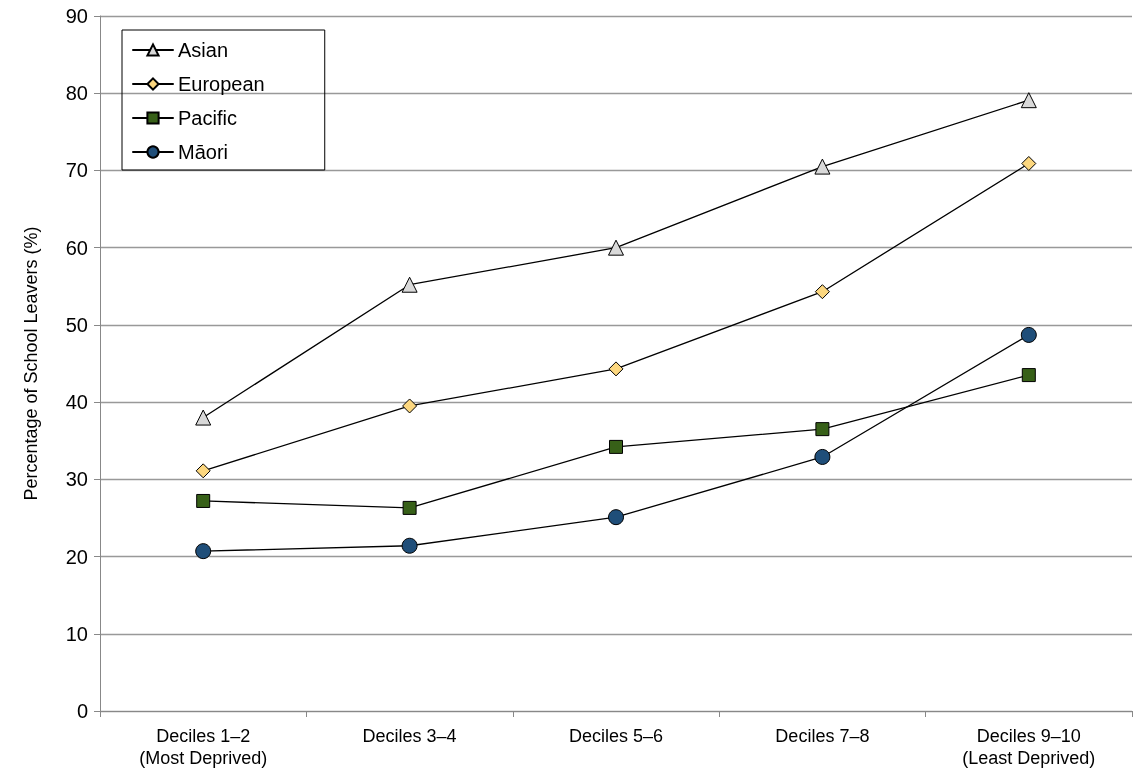 The image size is (1142, 782). Describe the element at coordinates (822, 736) in the screenshot. I see `x-tick-label: Deciles 7–8` at that location.